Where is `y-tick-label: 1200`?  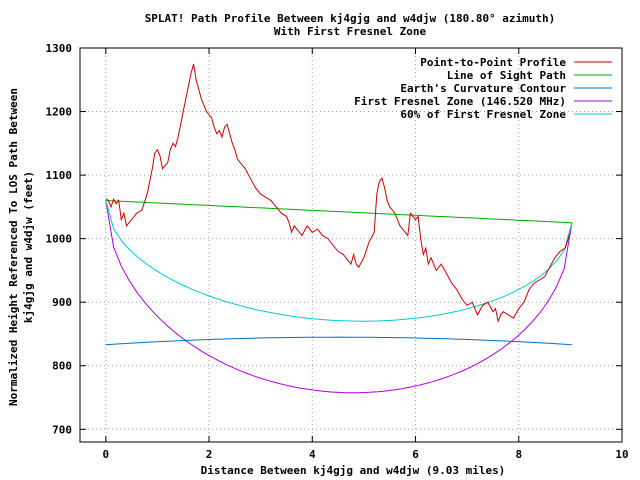 y-tick-label: 1200 is located at coordinates (59, 112).